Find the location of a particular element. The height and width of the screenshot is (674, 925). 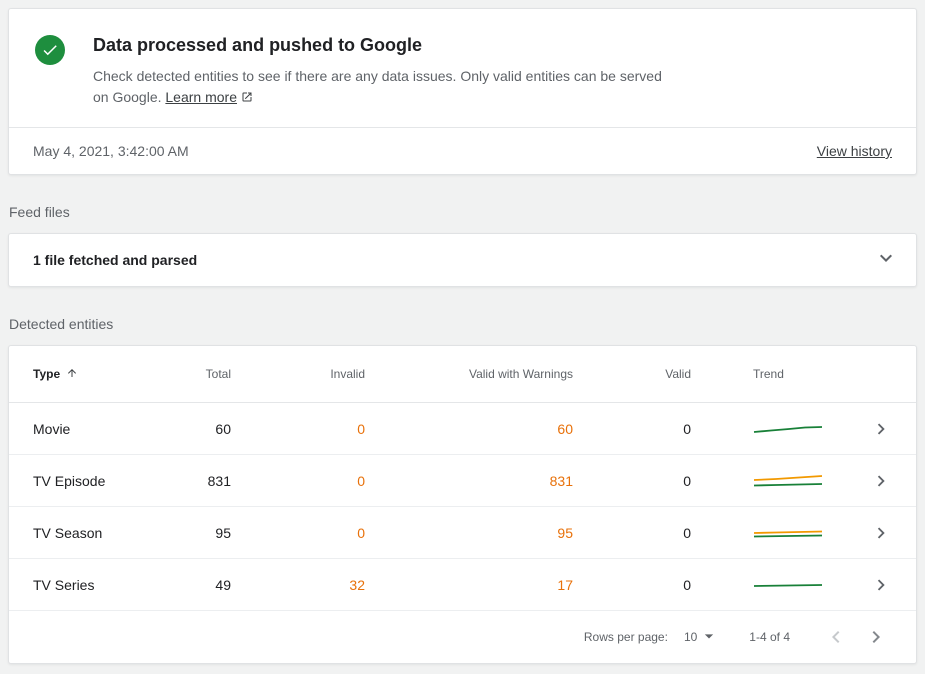

cell-total: 831 is located at coordinates (219, 480).